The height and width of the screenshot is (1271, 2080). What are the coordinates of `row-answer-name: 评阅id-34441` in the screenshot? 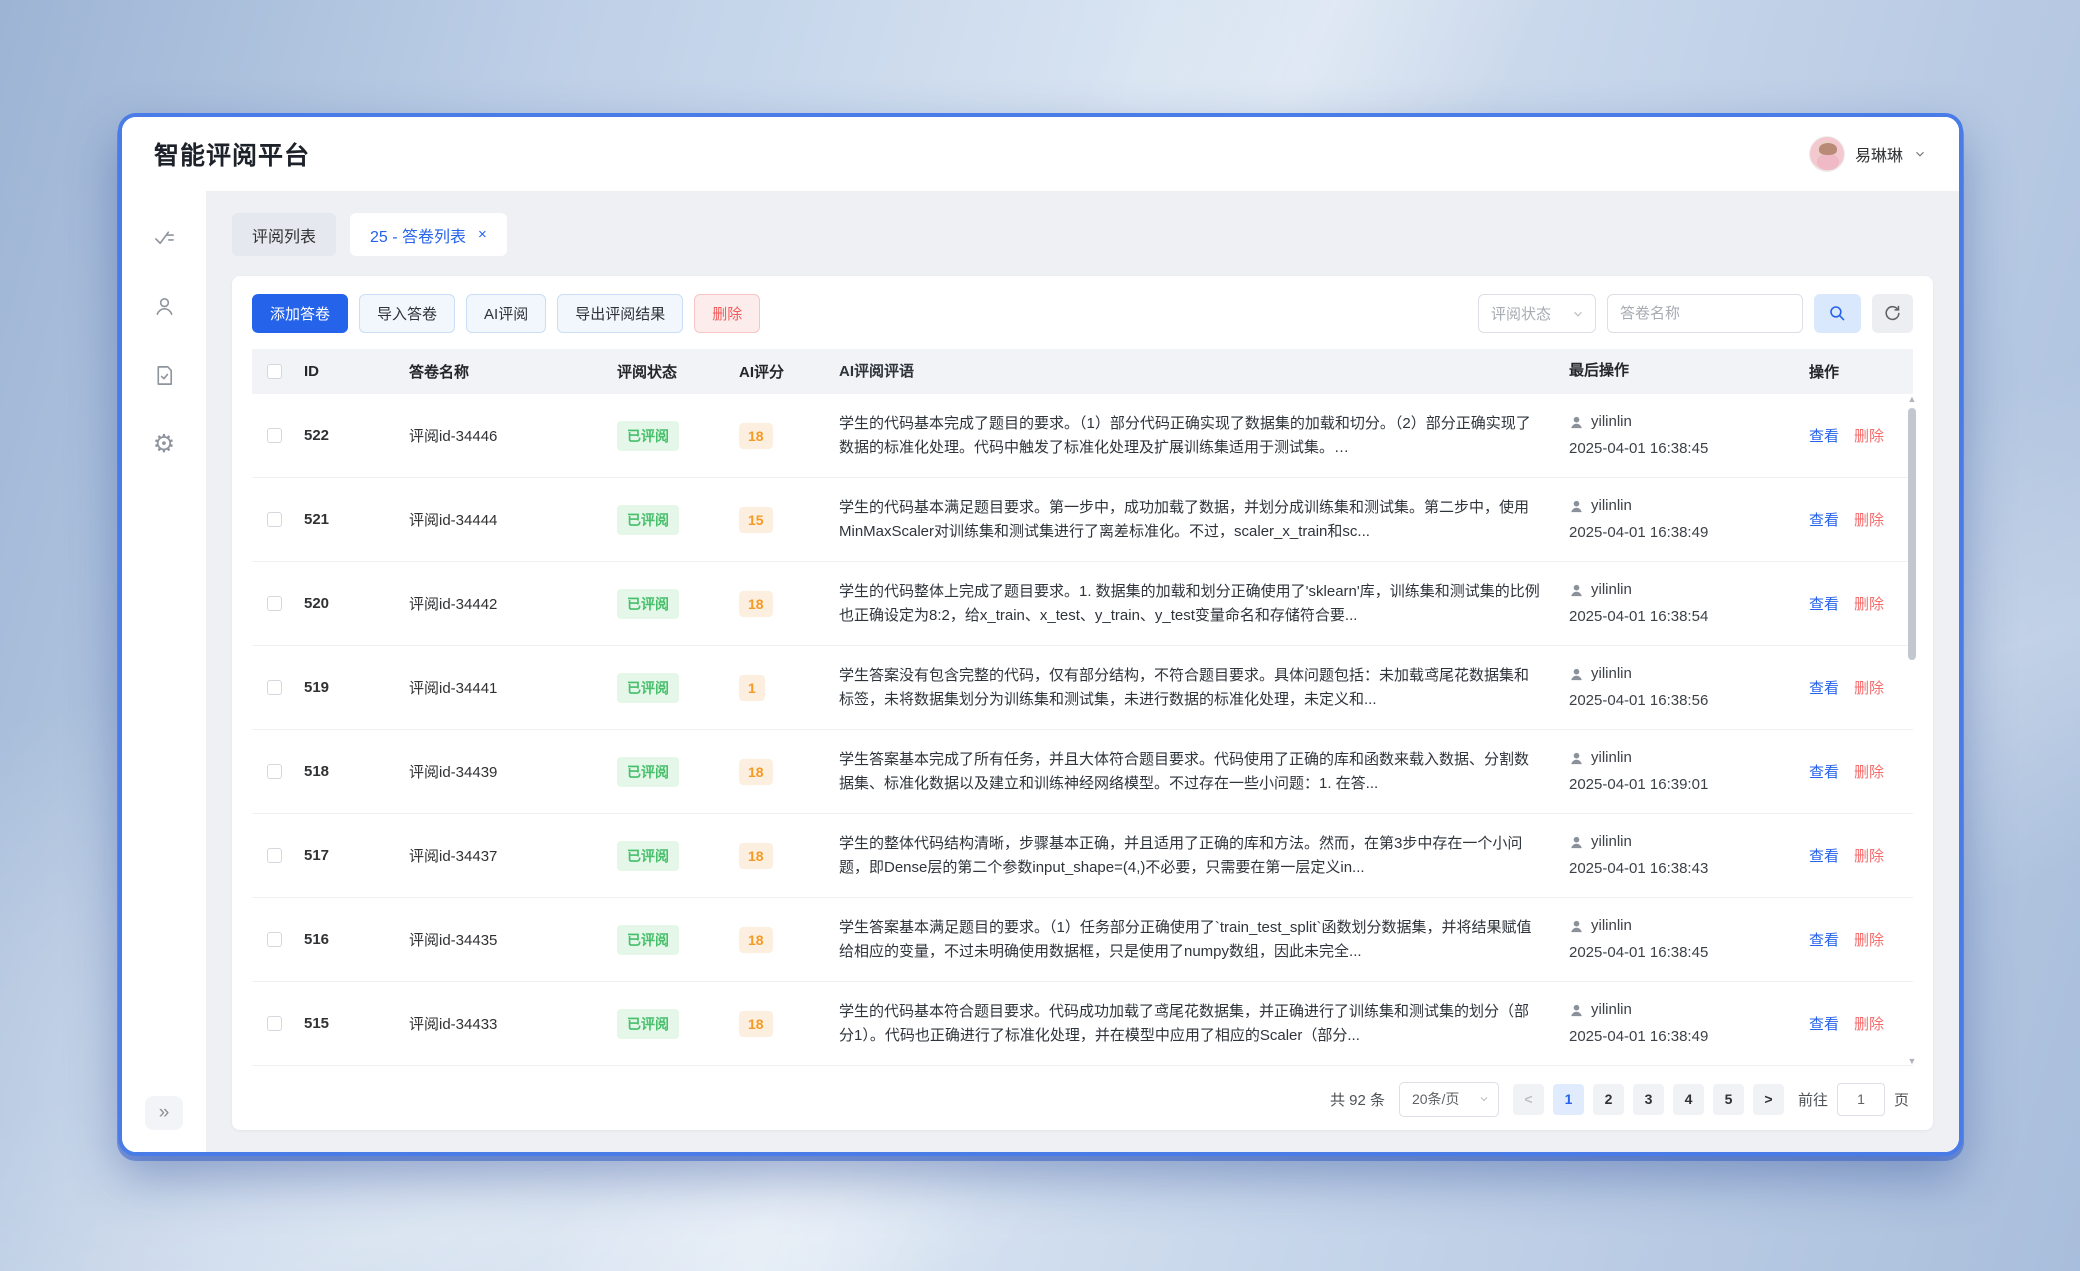 It's located at (453, 688).